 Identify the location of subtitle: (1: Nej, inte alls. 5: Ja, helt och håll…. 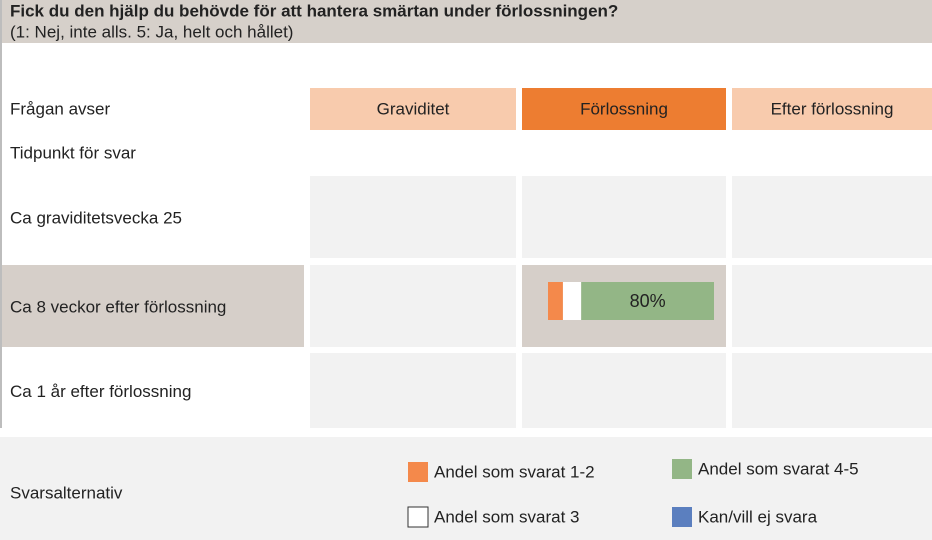
(151, 31).